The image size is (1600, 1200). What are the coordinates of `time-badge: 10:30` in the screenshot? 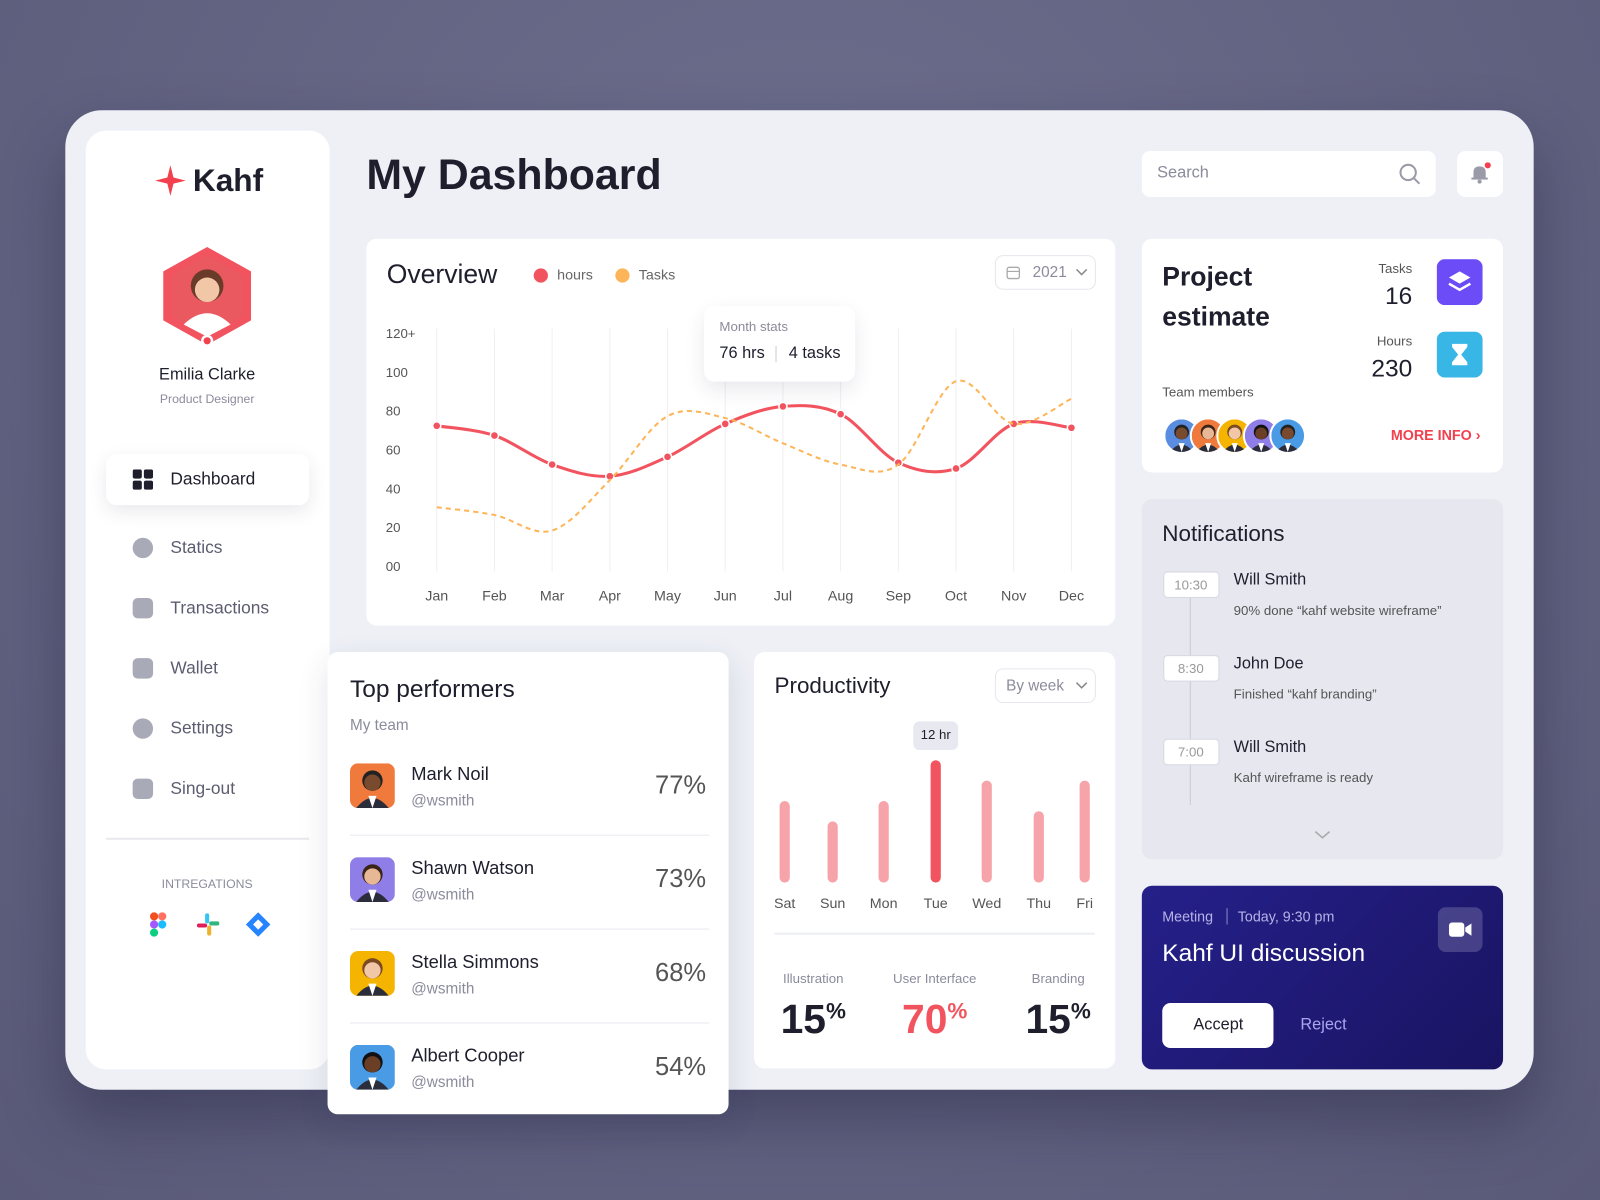 It's located at (1191, 584).